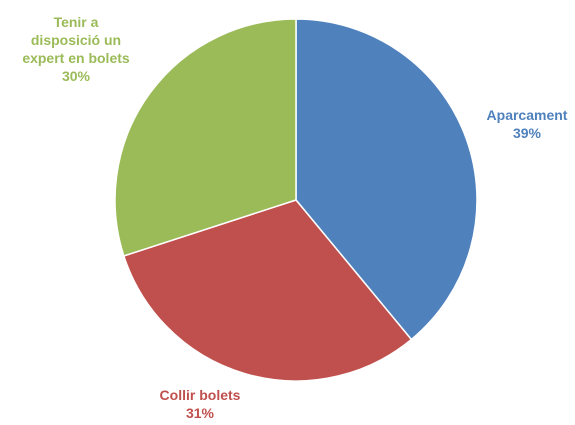  What do you see at coordinates (527, 133) in the screenshot?
I see `slice-percent-1: 39%` at bounding box center [527, 133].